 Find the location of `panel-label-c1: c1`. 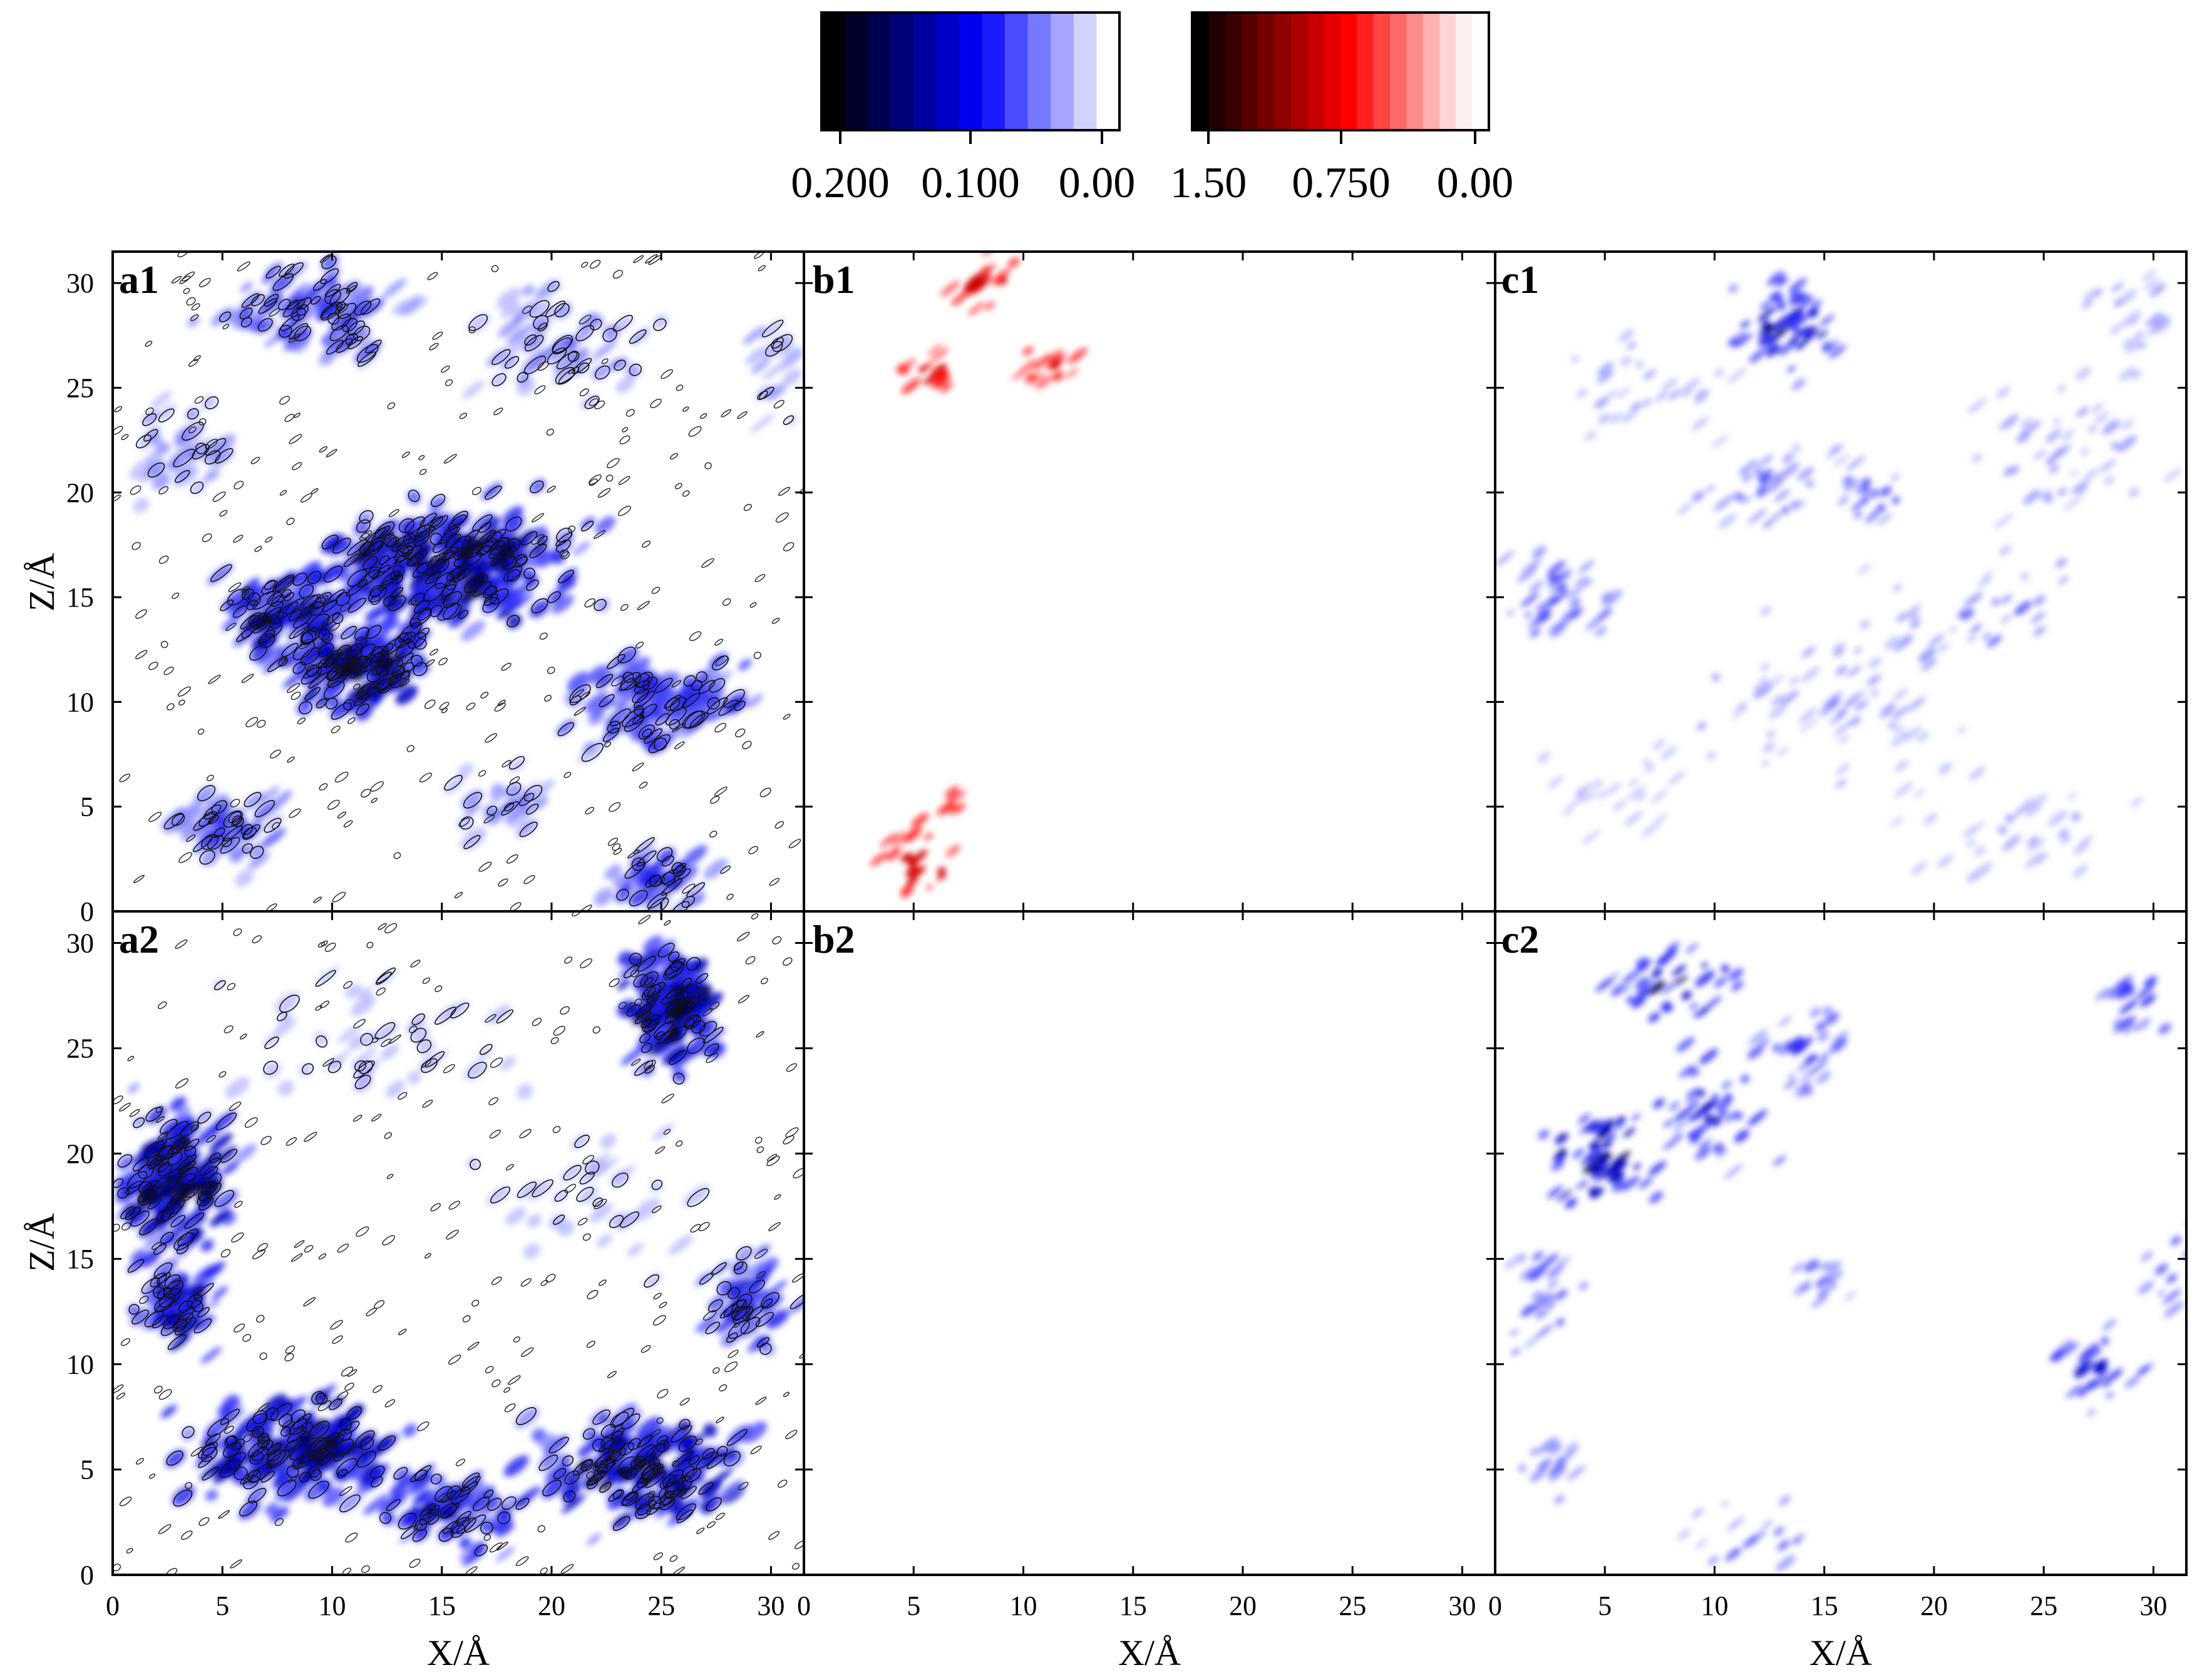

panel-label-c1: c1 is located at coordinates (1520, 279).